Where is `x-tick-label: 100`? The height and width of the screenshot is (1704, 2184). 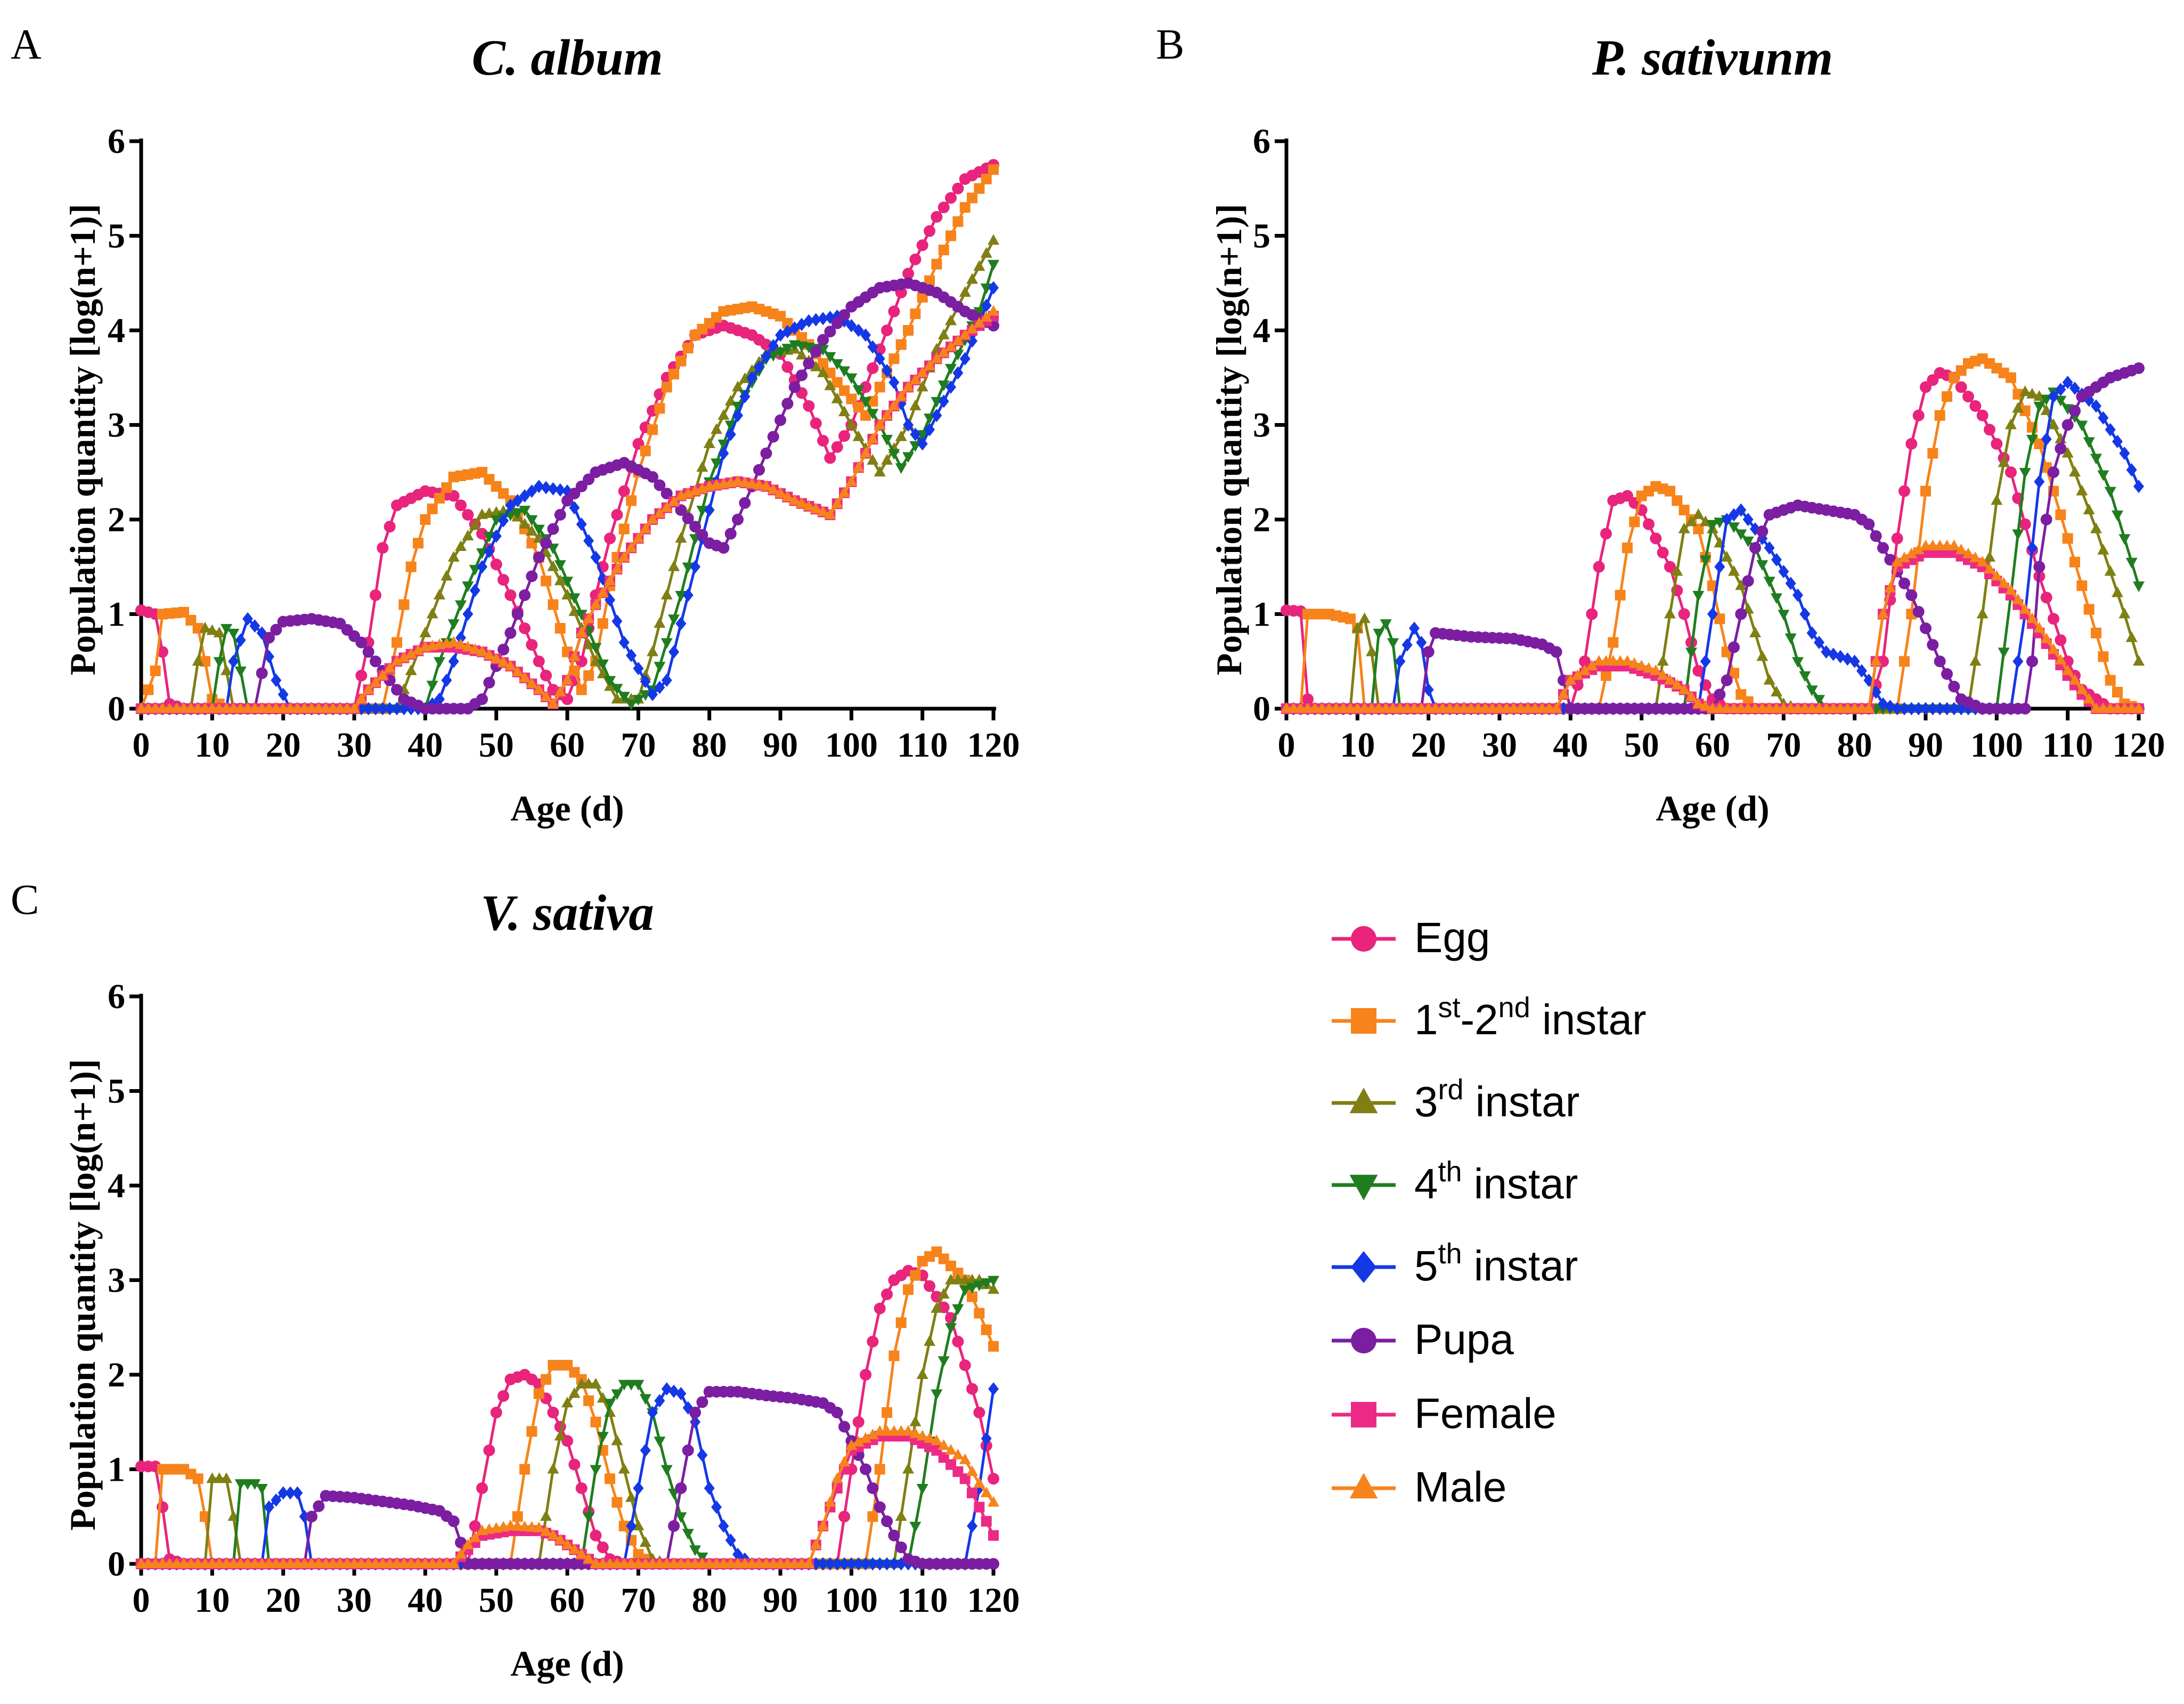 x-tick-label: 100 is located at coordinates (852, 745).